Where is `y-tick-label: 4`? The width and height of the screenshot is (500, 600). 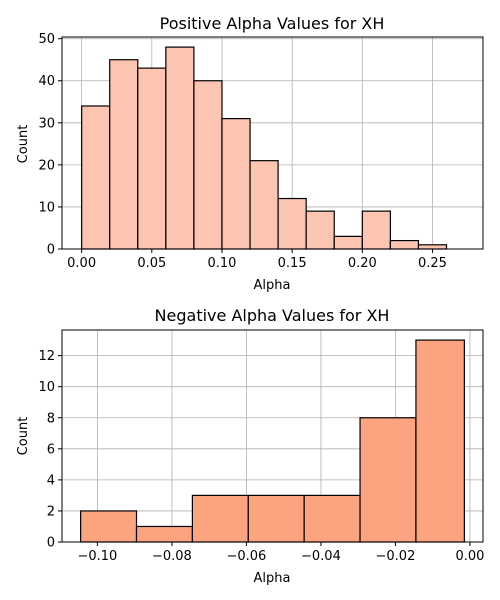
y-tick-label: 4 is located at coordinates (51, 480).